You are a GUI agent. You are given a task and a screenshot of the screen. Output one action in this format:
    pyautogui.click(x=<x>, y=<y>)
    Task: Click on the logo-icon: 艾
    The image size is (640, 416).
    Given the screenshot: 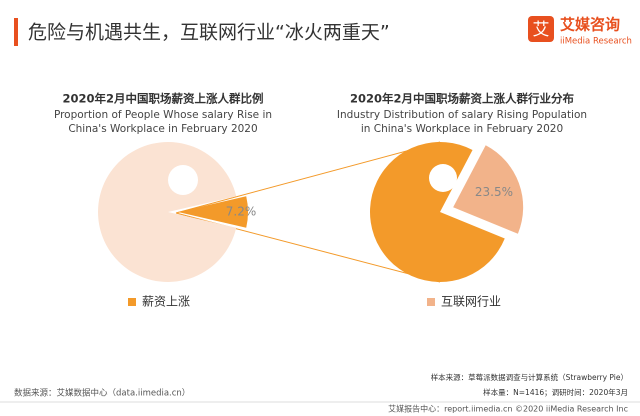 What is the action you would take?
    pyautogui.click(x=541, y=30)
    